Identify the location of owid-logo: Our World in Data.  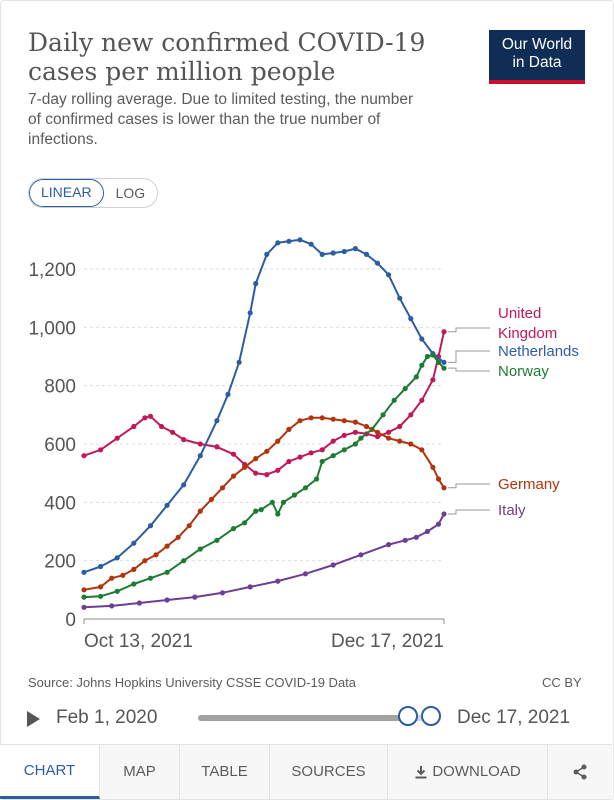
(537, 57).